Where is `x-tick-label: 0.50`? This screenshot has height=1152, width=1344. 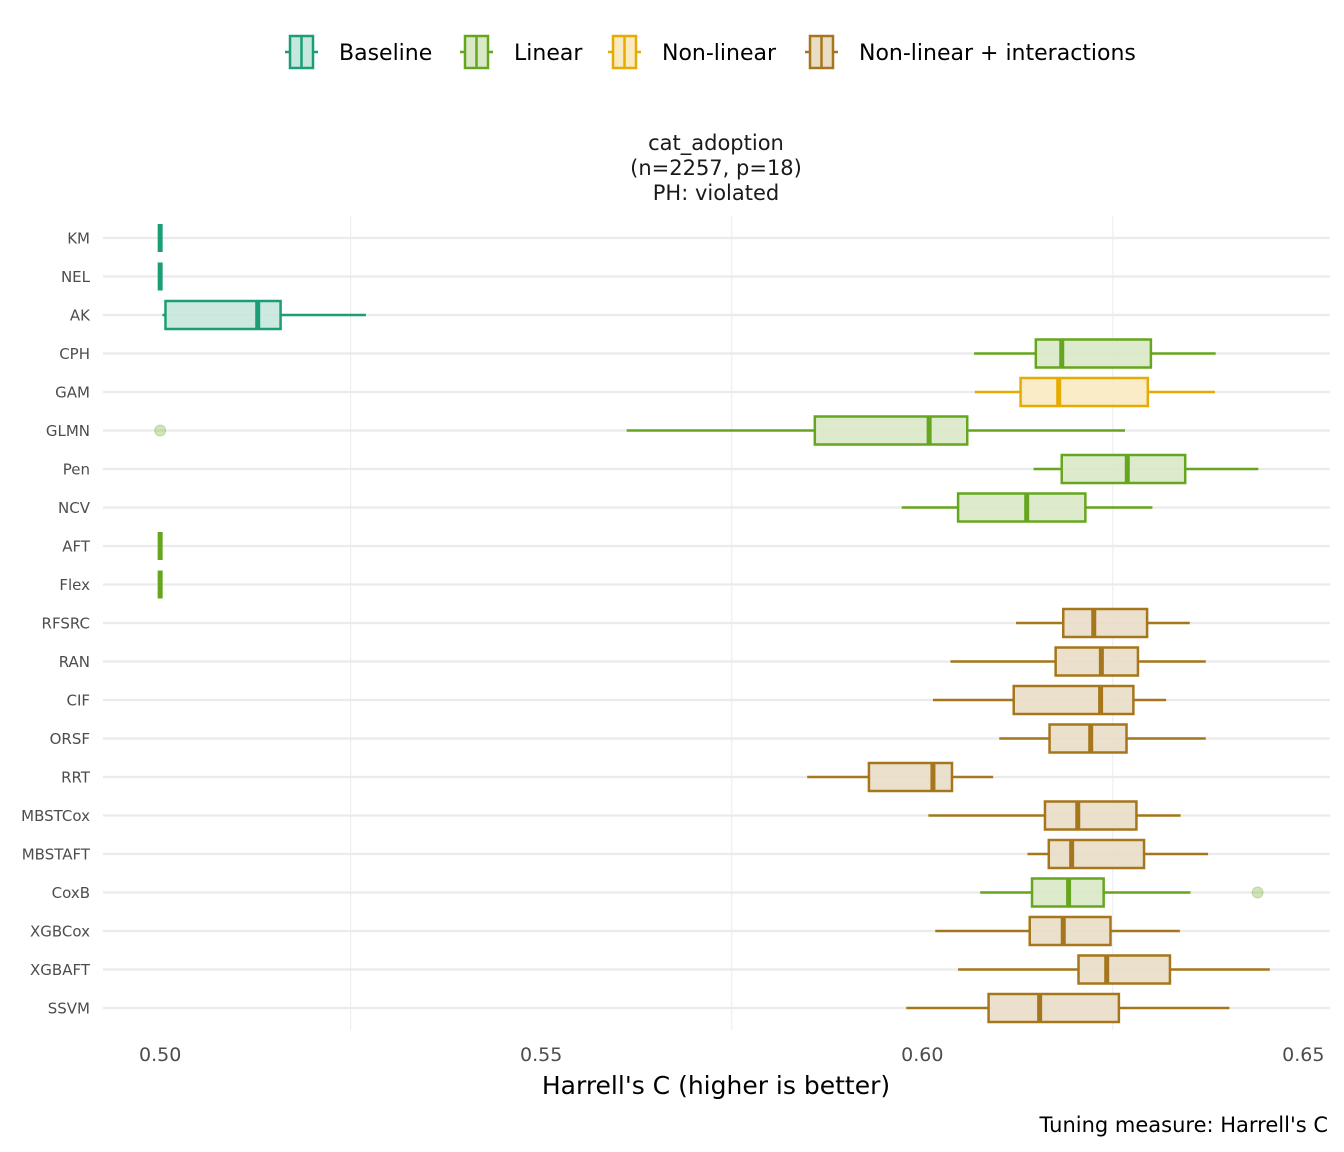
x-tick-label: 0.50 is located at coordinates (160, 1055).